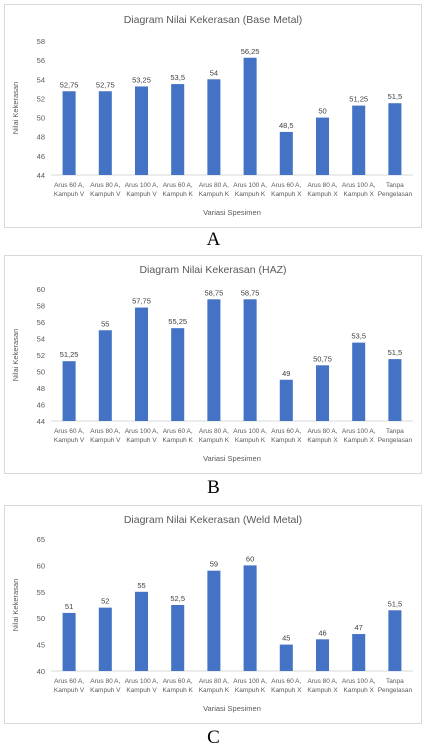 The width and height of the screenshot is (427, 752). Describe the element at coordinates (213, 487) in the screenshot. I see `caption-b: B` at that location.